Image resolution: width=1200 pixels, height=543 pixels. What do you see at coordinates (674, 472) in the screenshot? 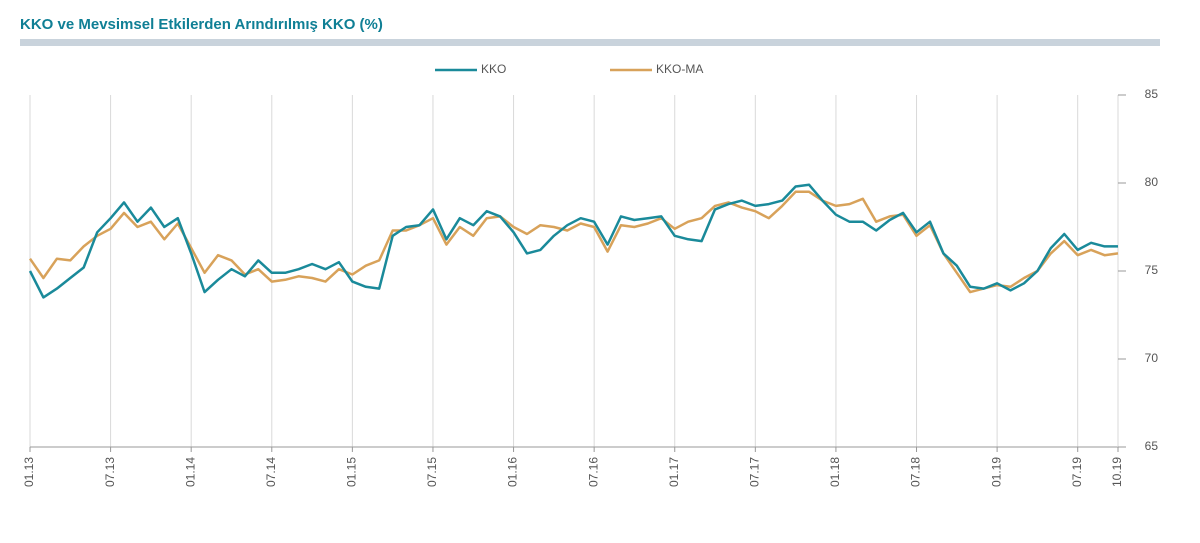
I see `x-tick-label: 01.17` at bounding box center [674, 472].